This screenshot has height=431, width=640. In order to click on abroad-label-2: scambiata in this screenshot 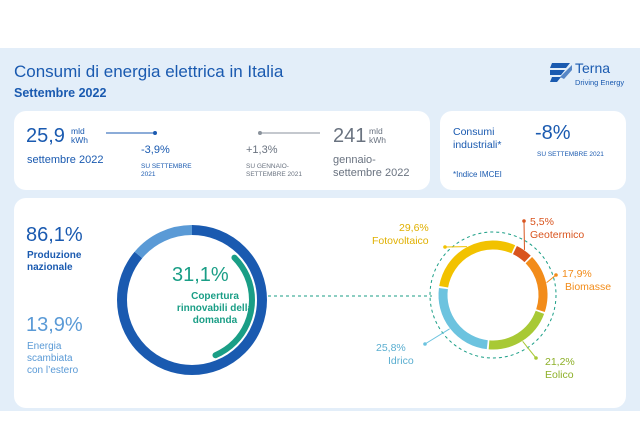, I will do `click(50, 358)`.